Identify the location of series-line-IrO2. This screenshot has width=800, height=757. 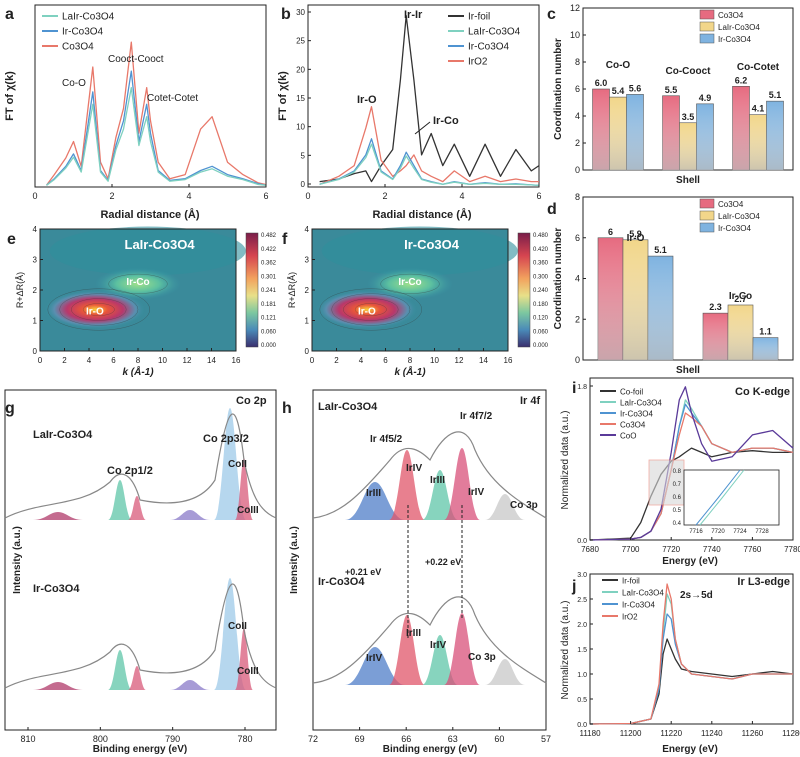
(691, 654).